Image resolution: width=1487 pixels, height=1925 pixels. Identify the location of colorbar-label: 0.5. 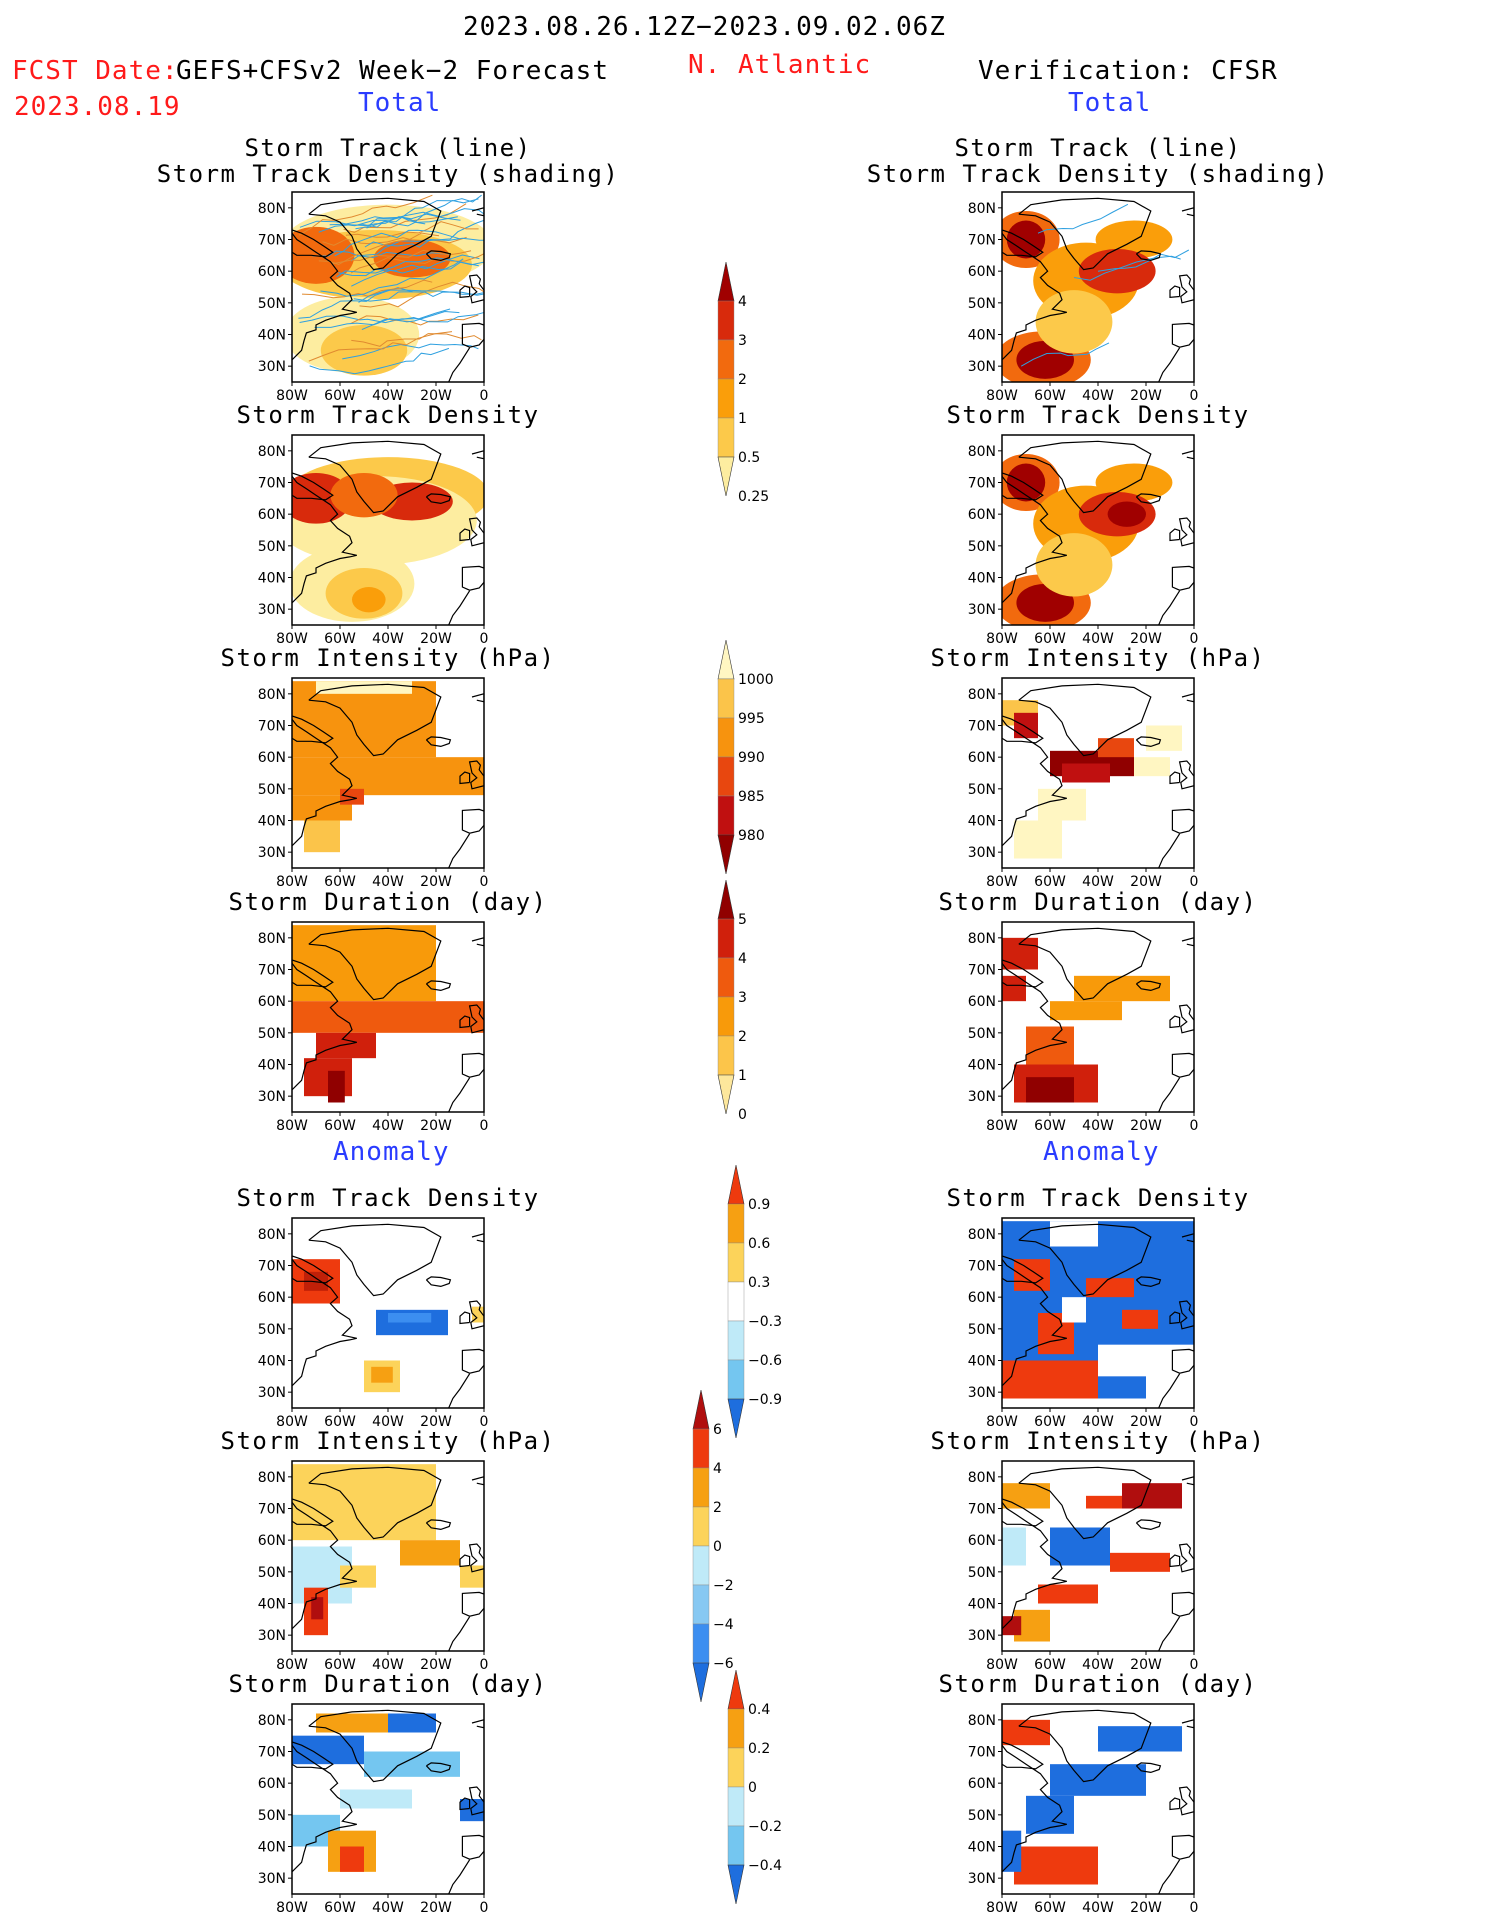
(749, 458).